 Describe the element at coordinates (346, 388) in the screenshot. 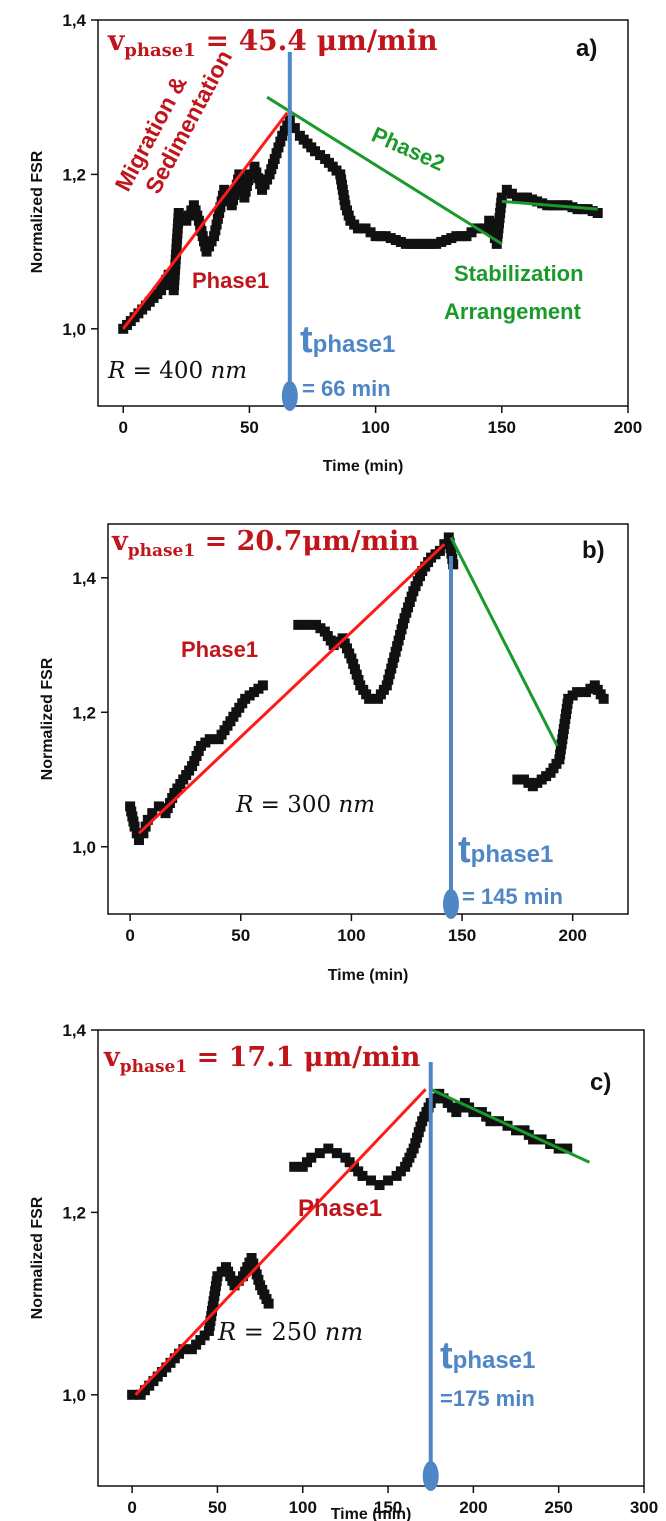

I see `t-phase1-value: = 66 min` at that location.